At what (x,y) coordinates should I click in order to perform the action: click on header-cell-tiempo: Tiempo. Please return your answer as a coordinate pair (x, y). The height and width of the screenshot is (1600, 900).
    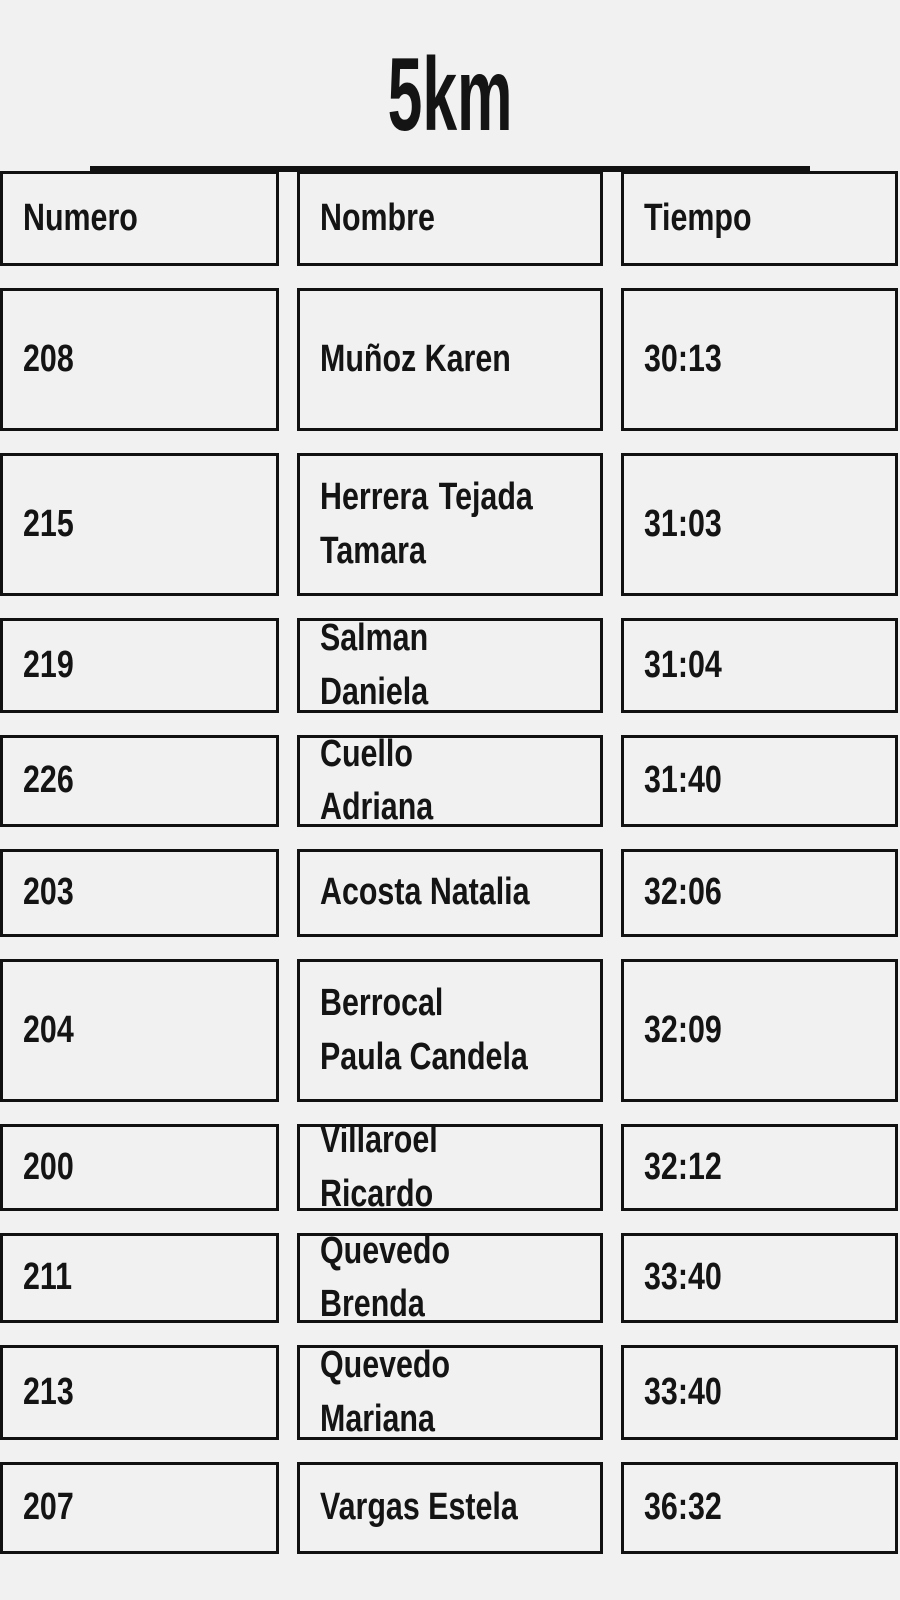
    Looking at the image, I should click on (759, 218).